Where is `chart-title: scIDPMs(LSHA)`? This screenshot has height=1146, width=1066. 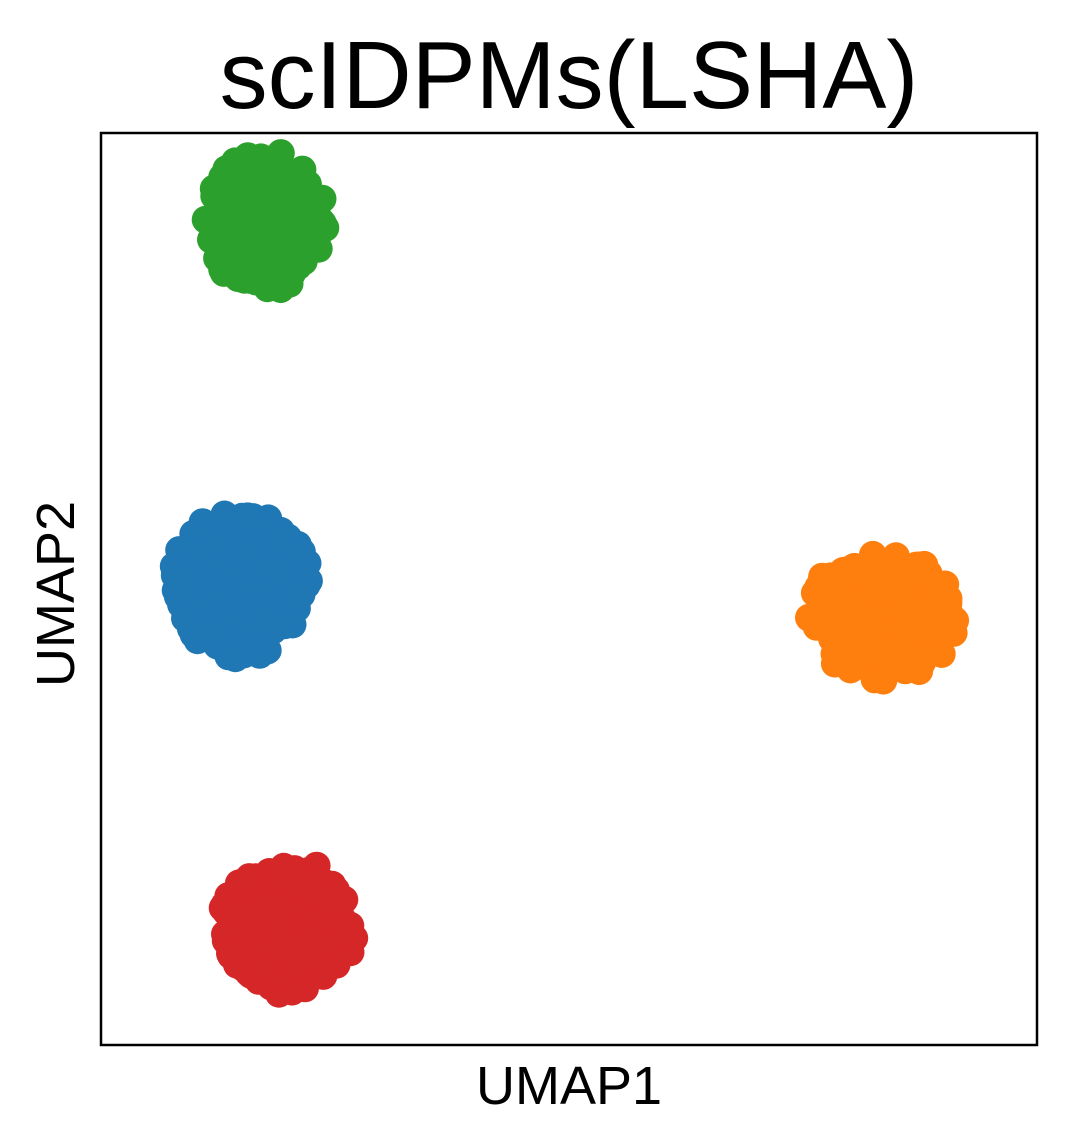
chart-title: scIDPMs(LSHA) is located at coordinates (569, 75).